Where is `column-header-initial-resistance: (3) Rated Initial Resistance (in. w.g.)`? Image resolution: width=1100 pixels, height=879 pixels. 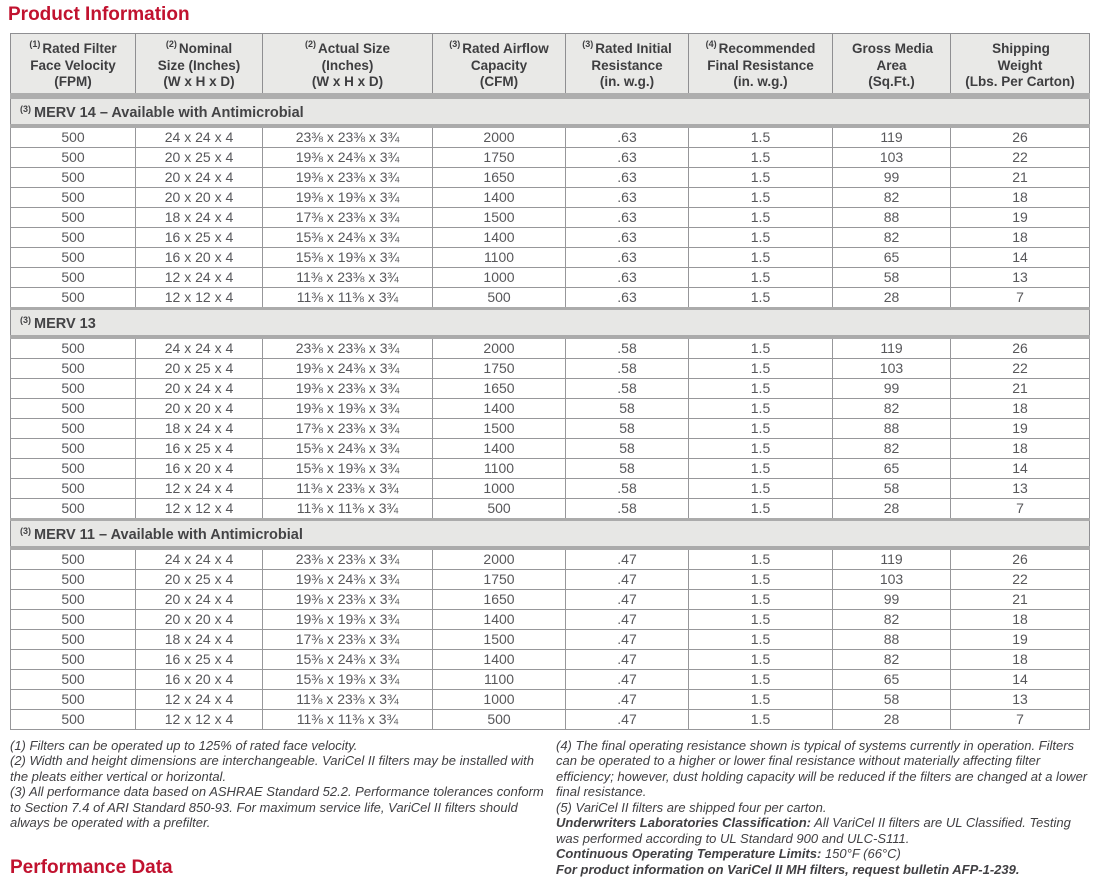 column-header-initial-resistance: (3) Rated Initial Resistance (in. w.g.) is located at coordinates (627, 66).